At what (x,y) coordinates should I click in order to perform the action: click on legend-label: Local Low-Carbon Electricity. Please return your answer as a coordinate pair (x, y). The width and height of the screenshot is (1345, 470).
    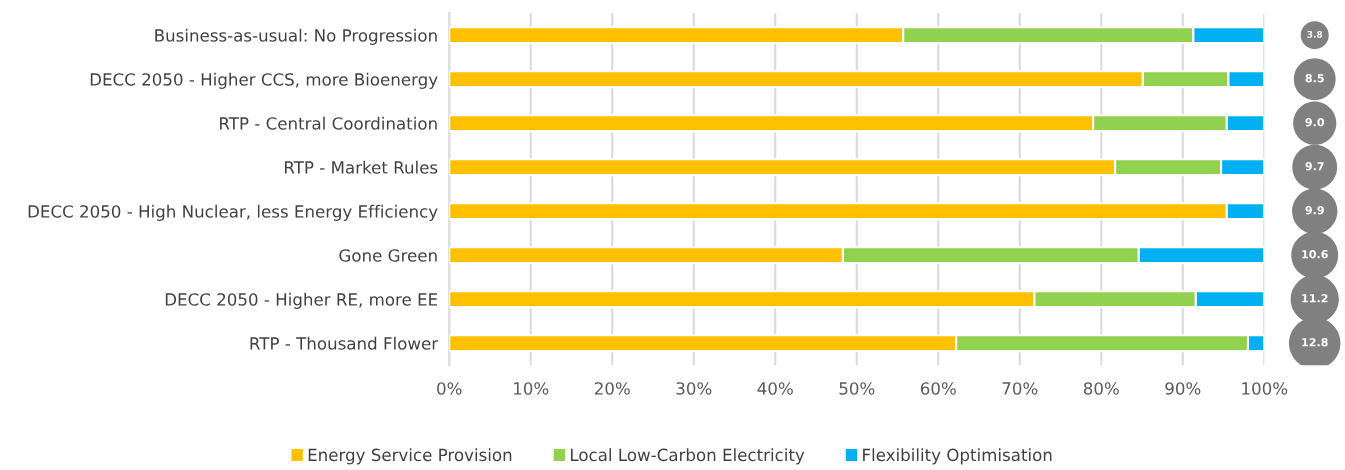
    Looking at the image, I should click on (687, 456).